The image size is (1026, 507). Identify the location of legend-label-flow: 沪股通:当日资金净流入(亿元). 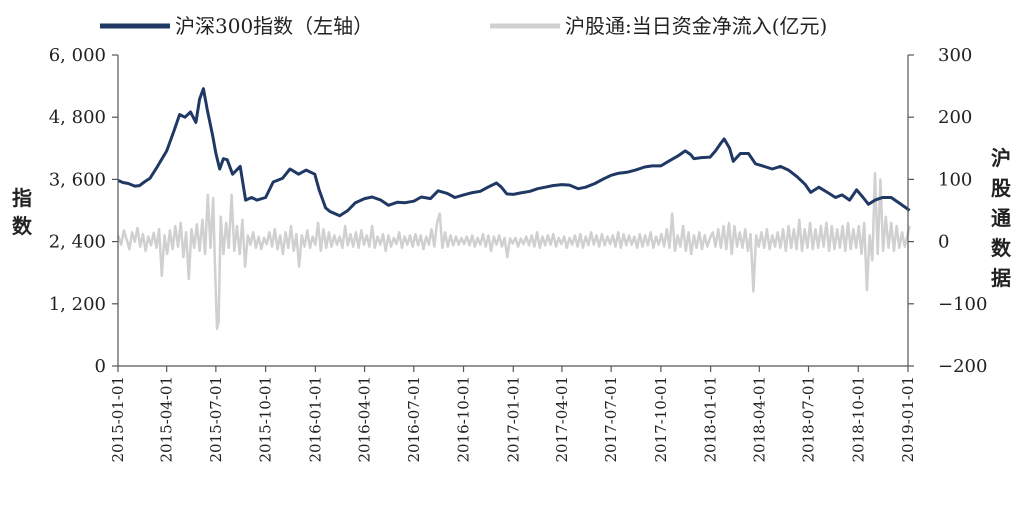
(696, 26).